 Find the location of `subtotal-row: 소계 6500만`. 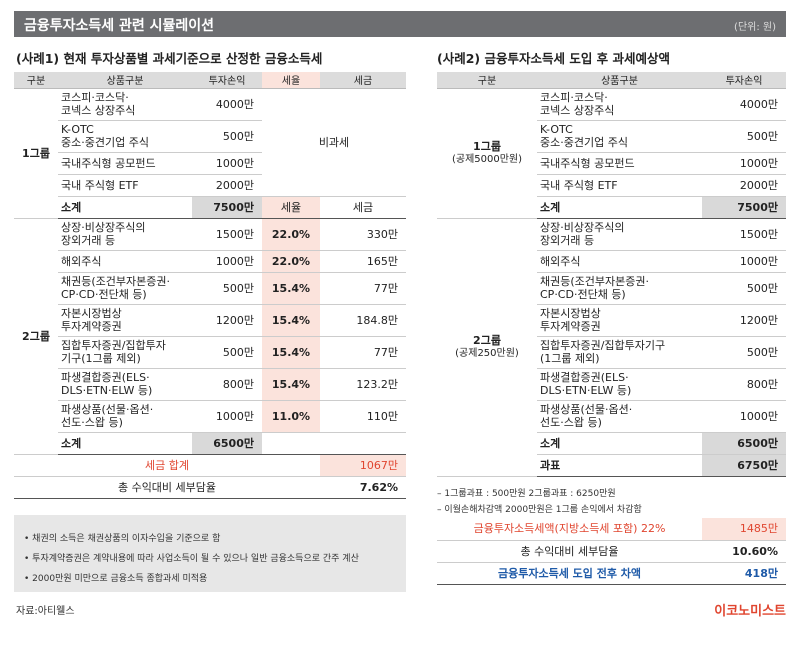

subtotal-row: 소계 6500만 is located at coordinates (210, 443).